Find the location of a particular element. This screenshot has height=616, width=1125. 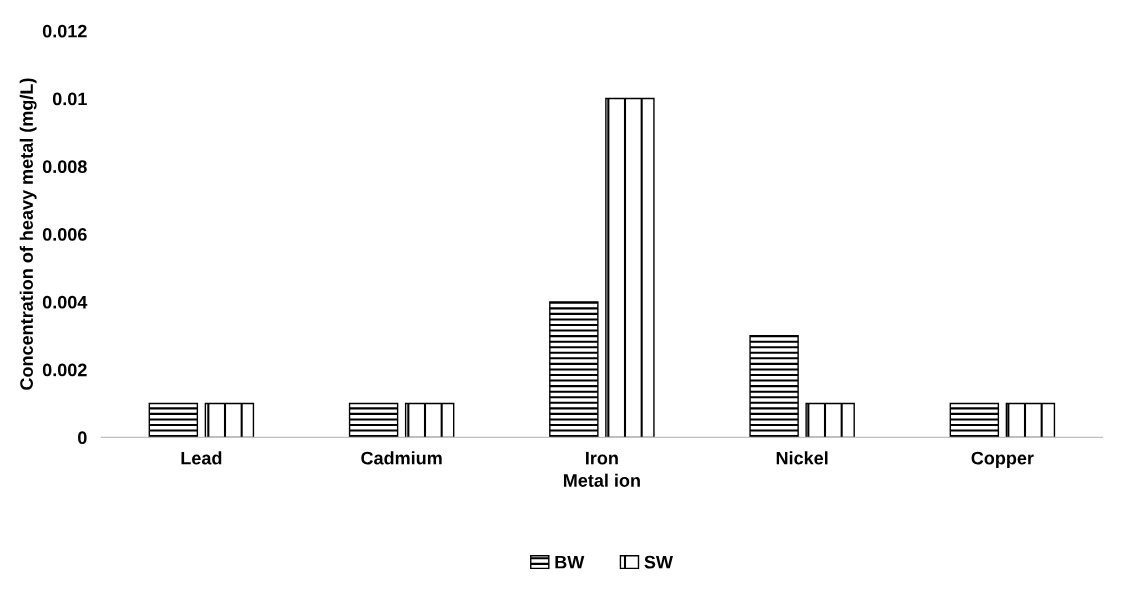

x-tick-label: Lead is located at coordinates (201, 458).